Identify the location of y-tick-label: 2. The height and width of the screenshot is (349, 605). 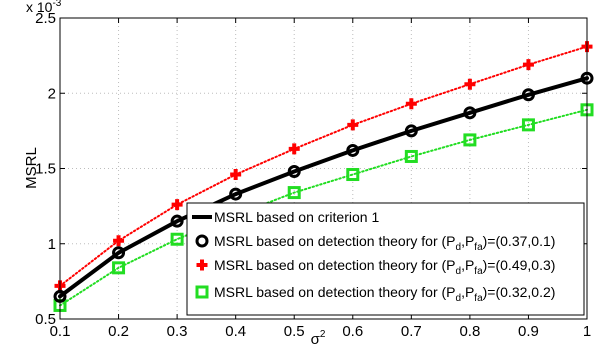
(52, 93).